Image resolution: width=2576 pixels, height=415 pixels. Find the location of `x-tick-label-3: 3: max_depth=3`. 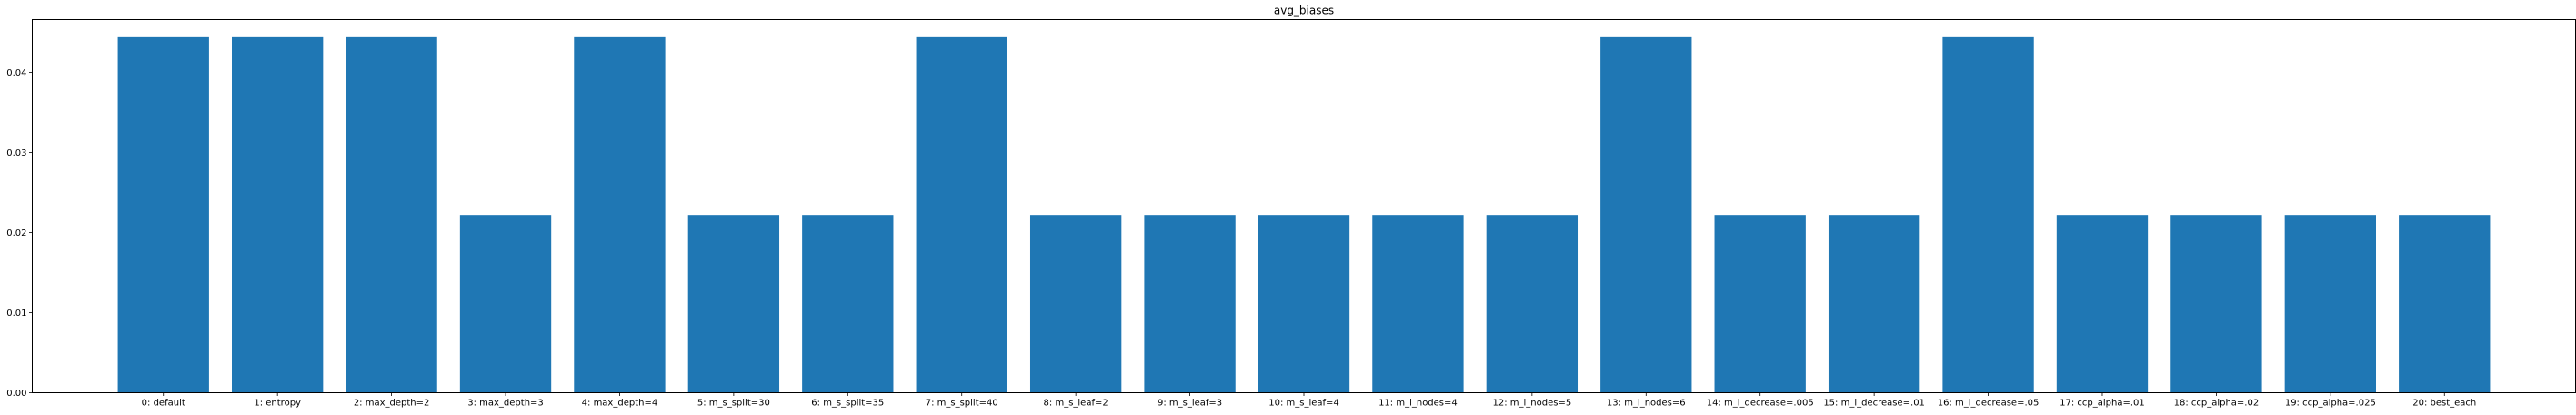

x-tick-label-3: 3: max_depth=3 is located at coordinates (505, 404).